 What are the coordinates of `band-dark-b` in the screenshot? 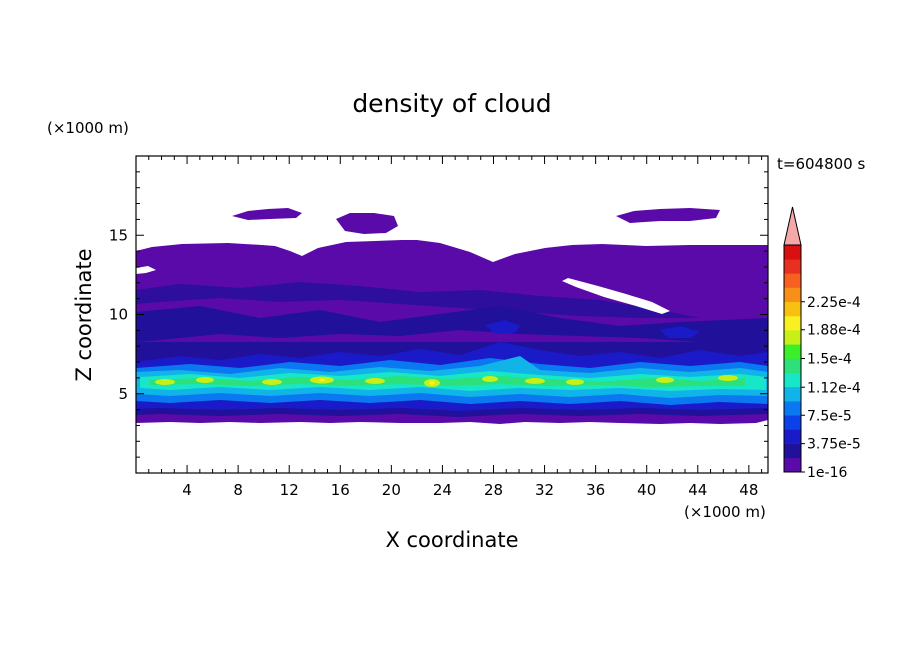 It's located at (452, 325).